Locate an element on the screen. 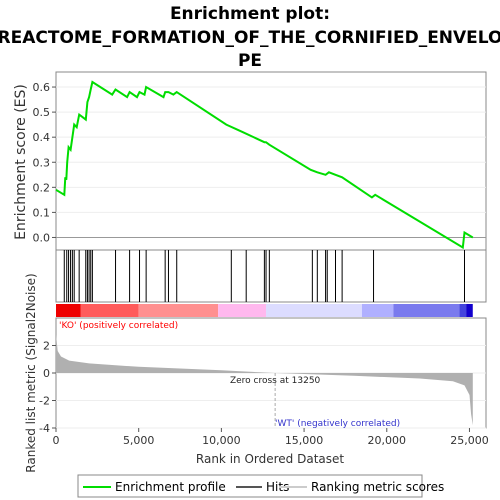 Image resolution: width=500 pixels, height=500 pixels. es-y-axis-label: Enrichment score (ES) is located at coordinates (21, 162).